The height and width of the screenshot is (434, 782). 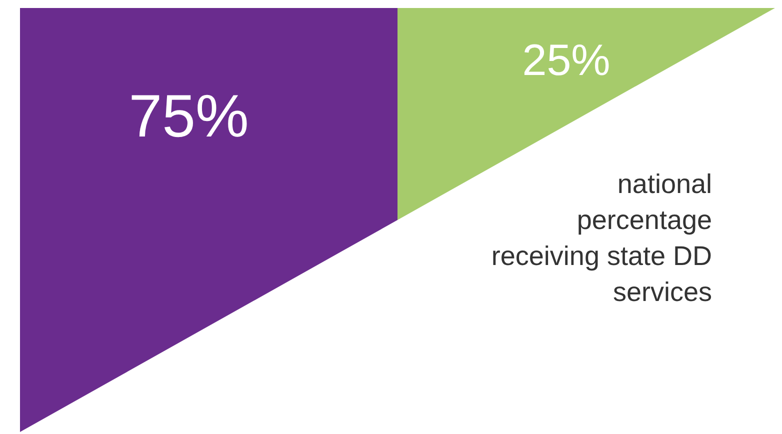 I want to click on data-label: 75%, so click(x=188, y=116).